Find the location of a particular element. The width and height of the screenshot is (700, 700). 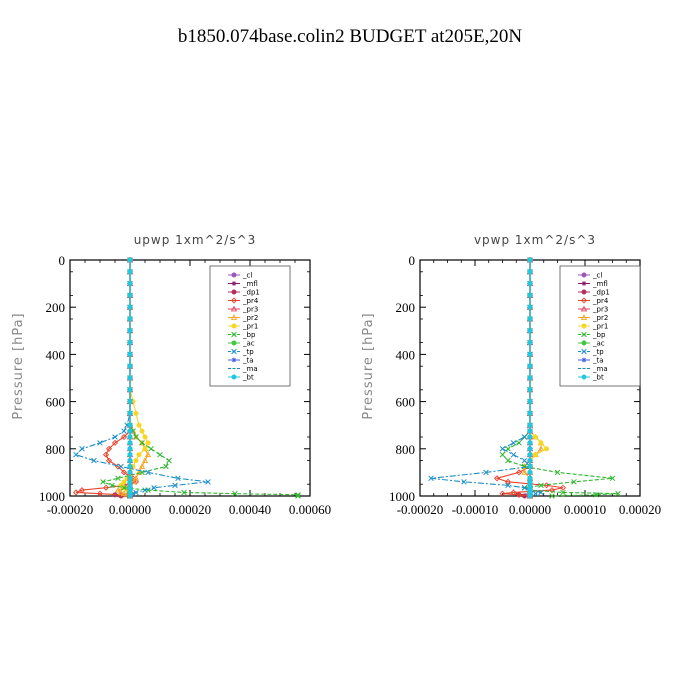

y-tick-label: 600 is located at coordinates (56, 402).